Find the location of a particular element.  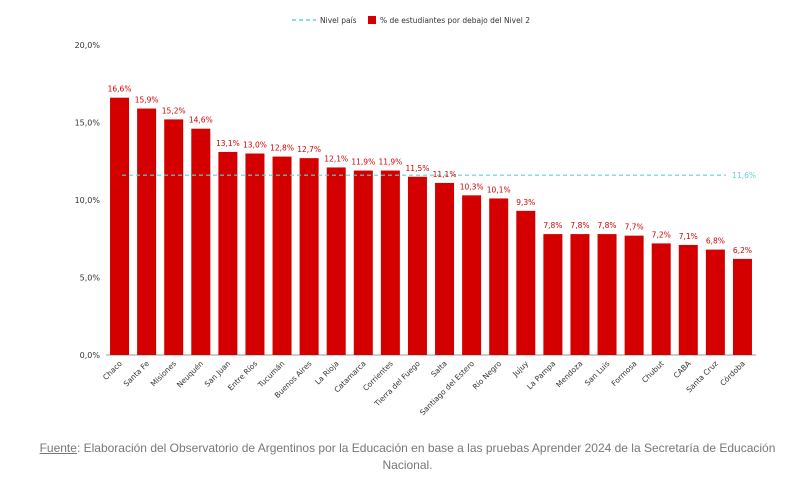

category-label: Salta is located at coordinates (439, 369).